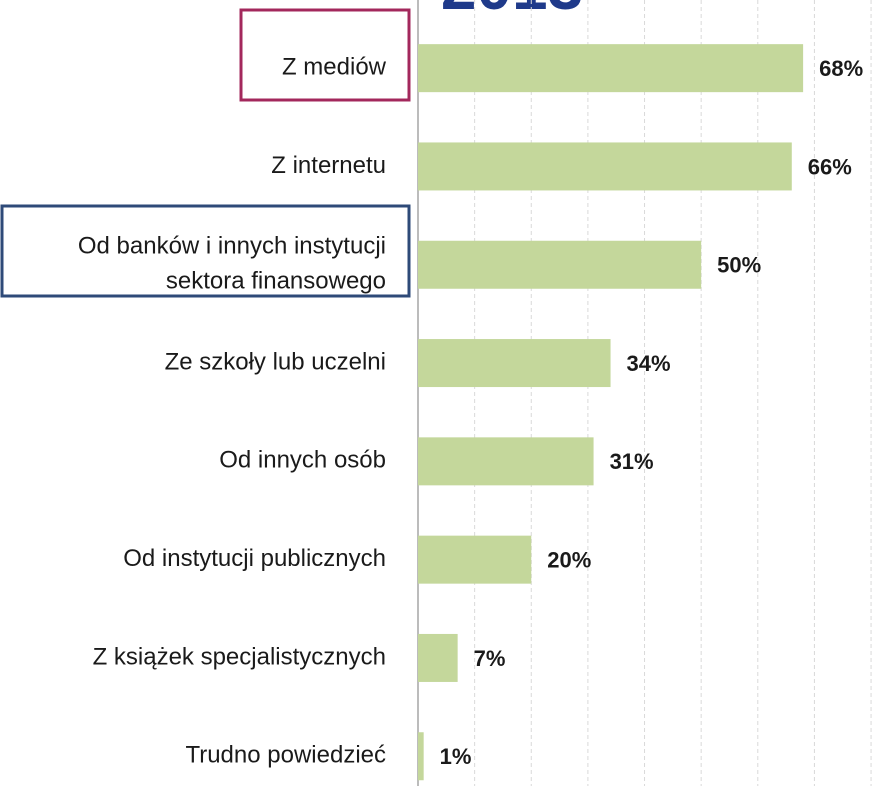 This screenshot has width=879, height=786. I want to click on data-label: 34%, so click(649, 363).